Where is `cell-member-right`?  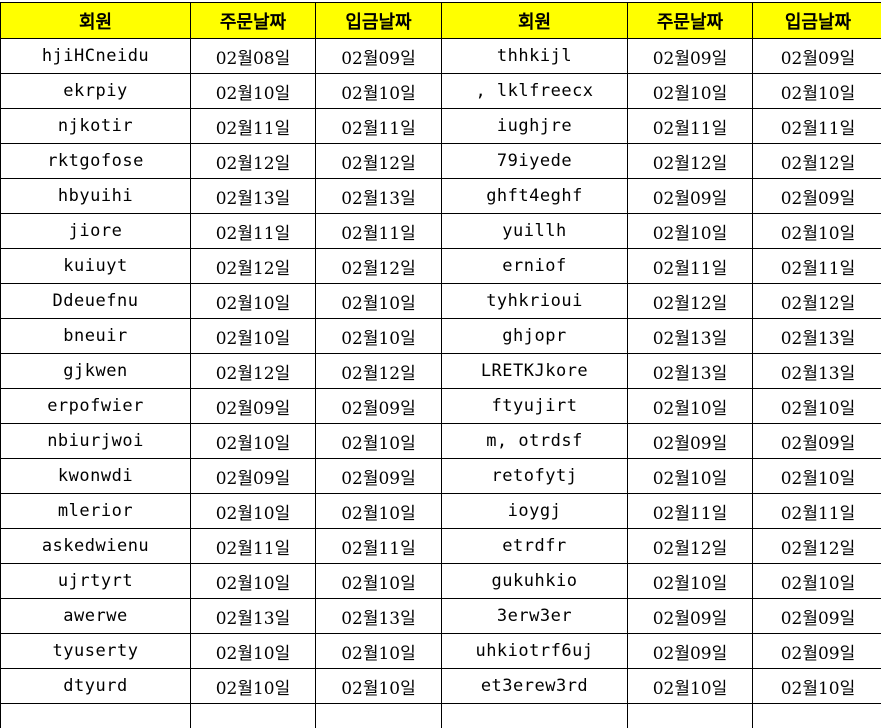
cell-member-right is located at coordinates (534, 715).